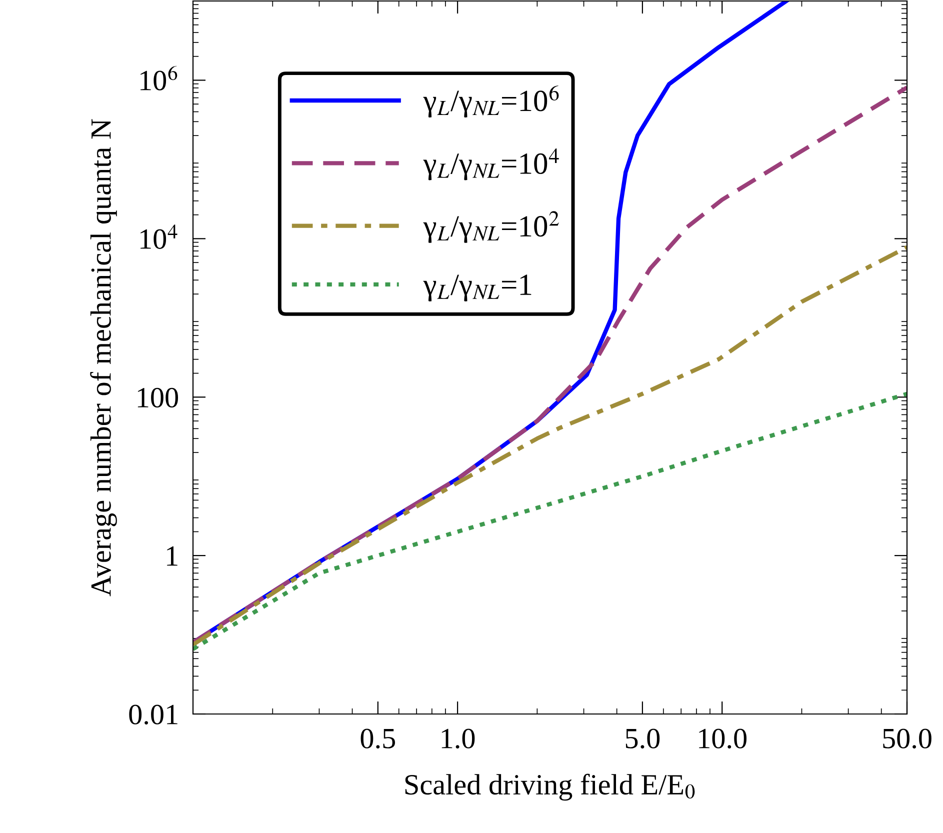 The image size is (943, 833). I want to click on x-tick-label: 0.5, so click(377, 738).